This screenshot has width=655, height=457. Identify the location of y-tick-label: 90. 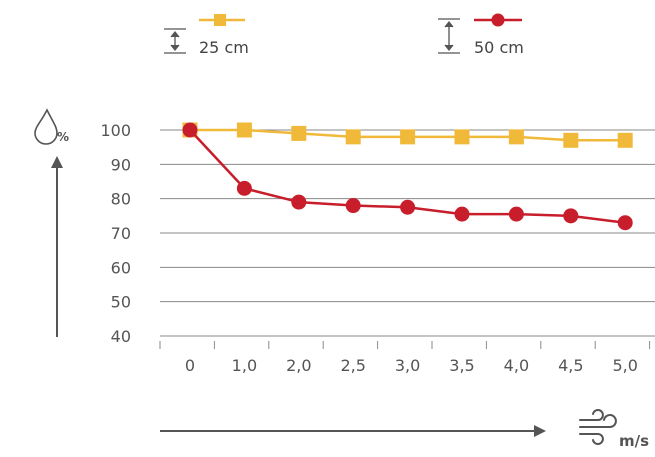
(121, 164).